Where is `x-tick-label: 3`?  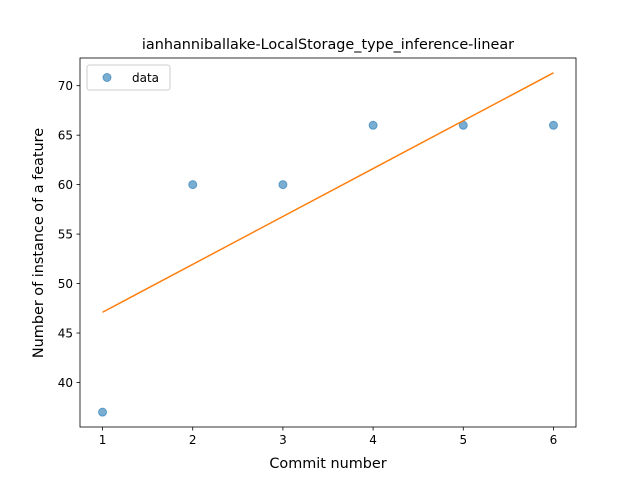 x-tick-label: 3 is located at coordinates (283, 440).